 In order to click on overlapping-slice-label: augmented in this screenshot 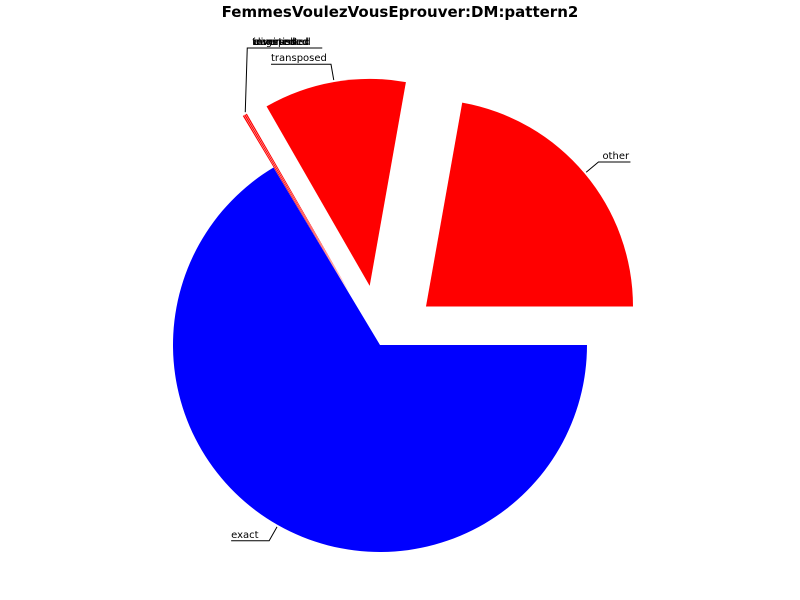, I will do `click(281, 42)`.